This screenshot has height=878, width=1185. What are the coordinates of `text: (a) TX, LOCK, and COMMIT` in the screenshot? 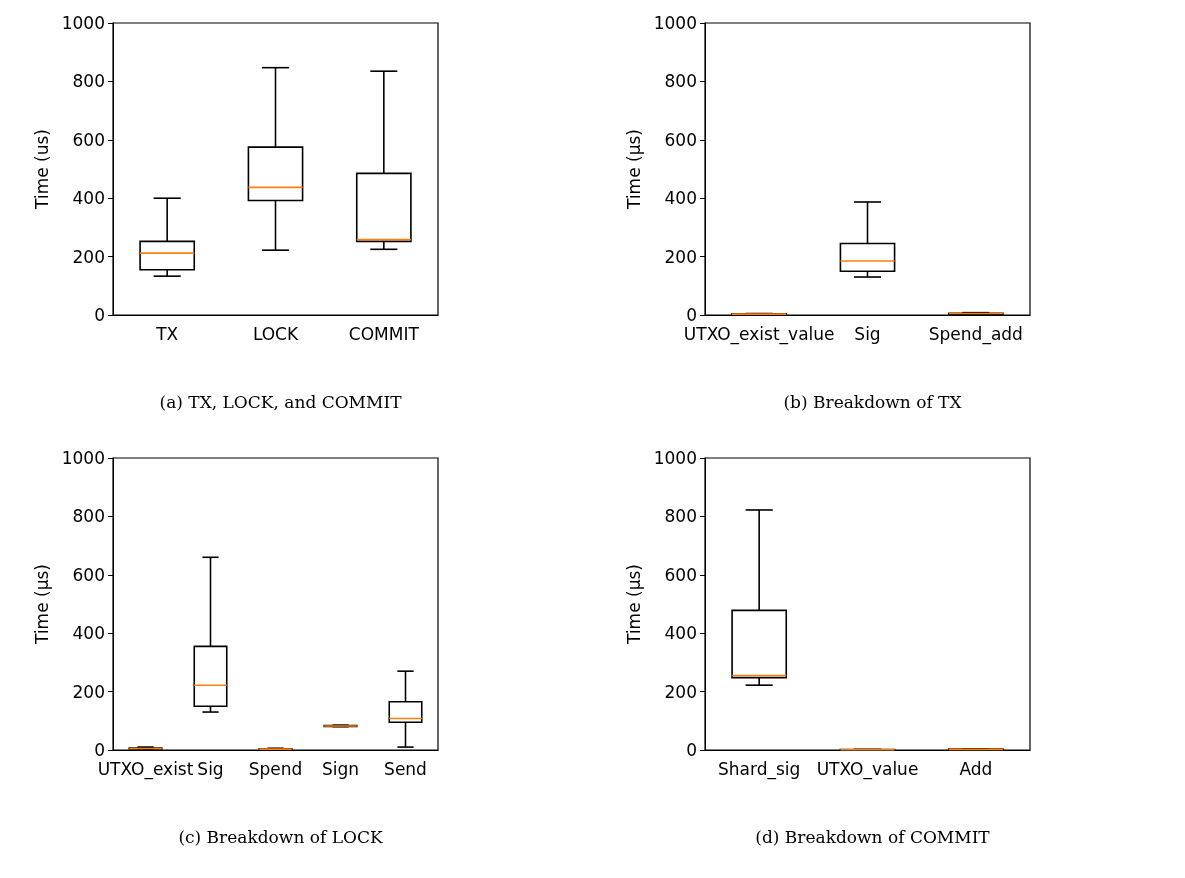 It's located at (281, 401).